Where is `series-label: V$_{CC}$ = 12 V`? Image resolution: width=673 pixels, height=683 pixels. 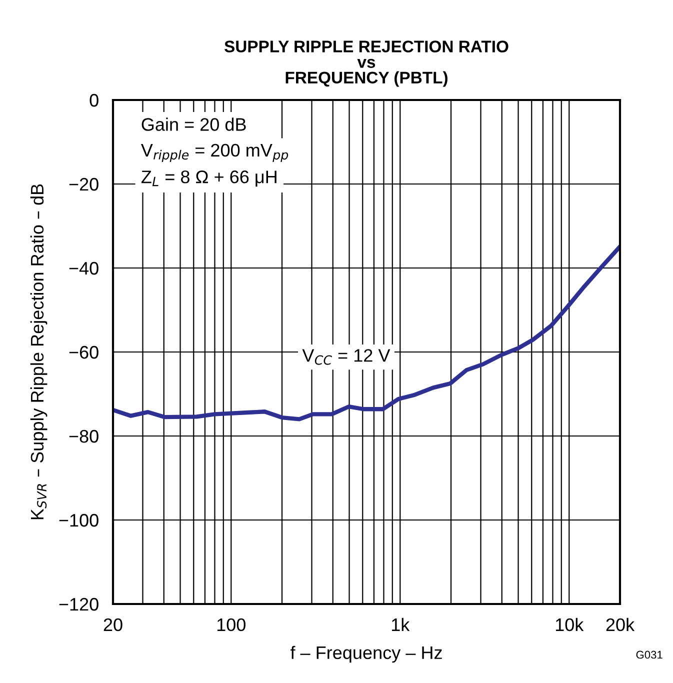 series-label: V$_{CC}$ = 12 V is located at coordinates (346, 357).